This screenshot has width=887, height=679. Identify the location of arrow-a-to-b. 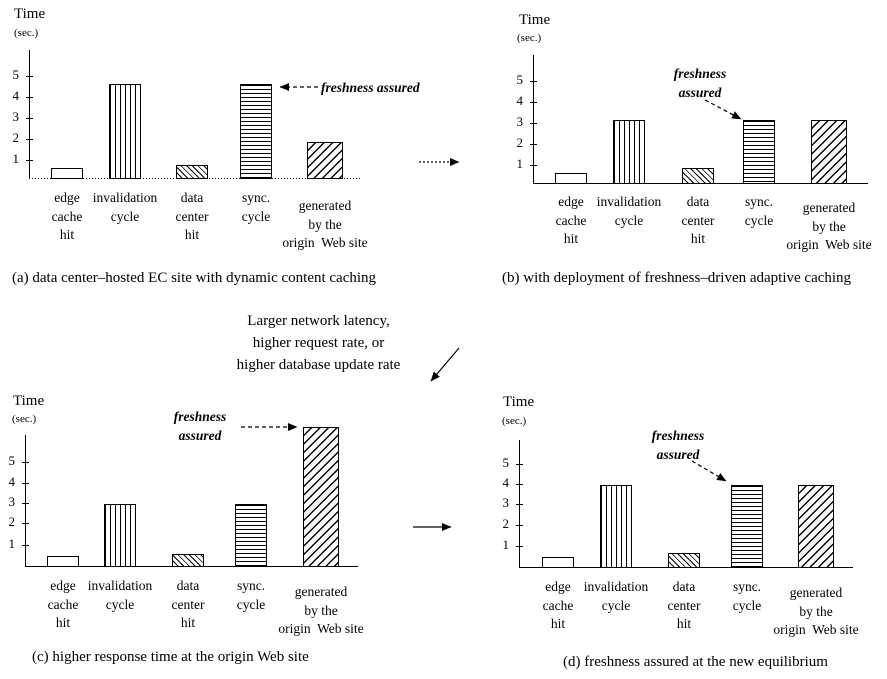
(439, 162).